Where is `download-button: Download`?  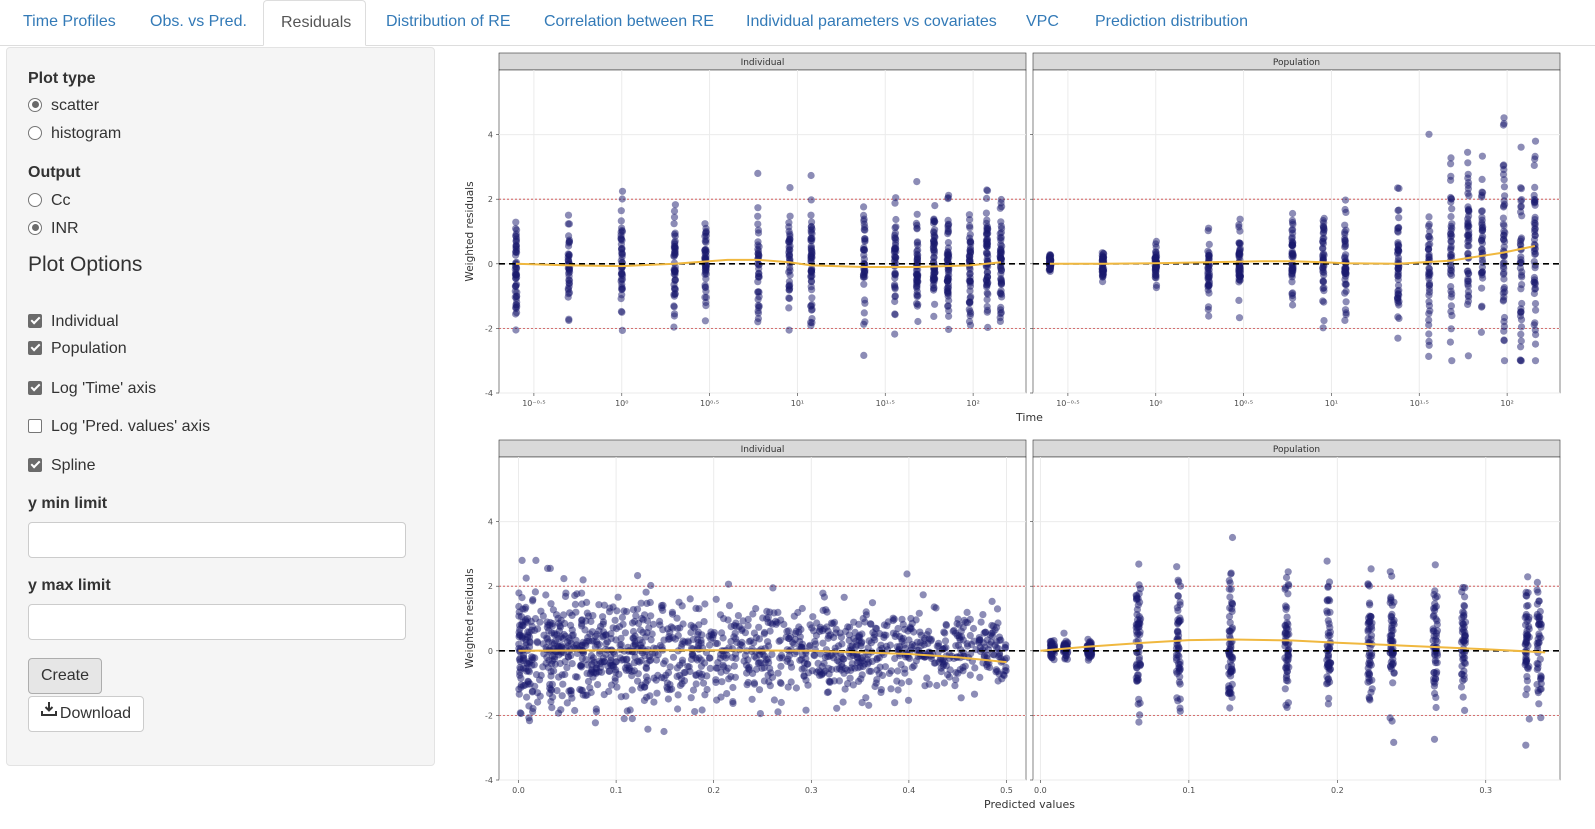
download-button: Download is located at coordinates (86, 714).